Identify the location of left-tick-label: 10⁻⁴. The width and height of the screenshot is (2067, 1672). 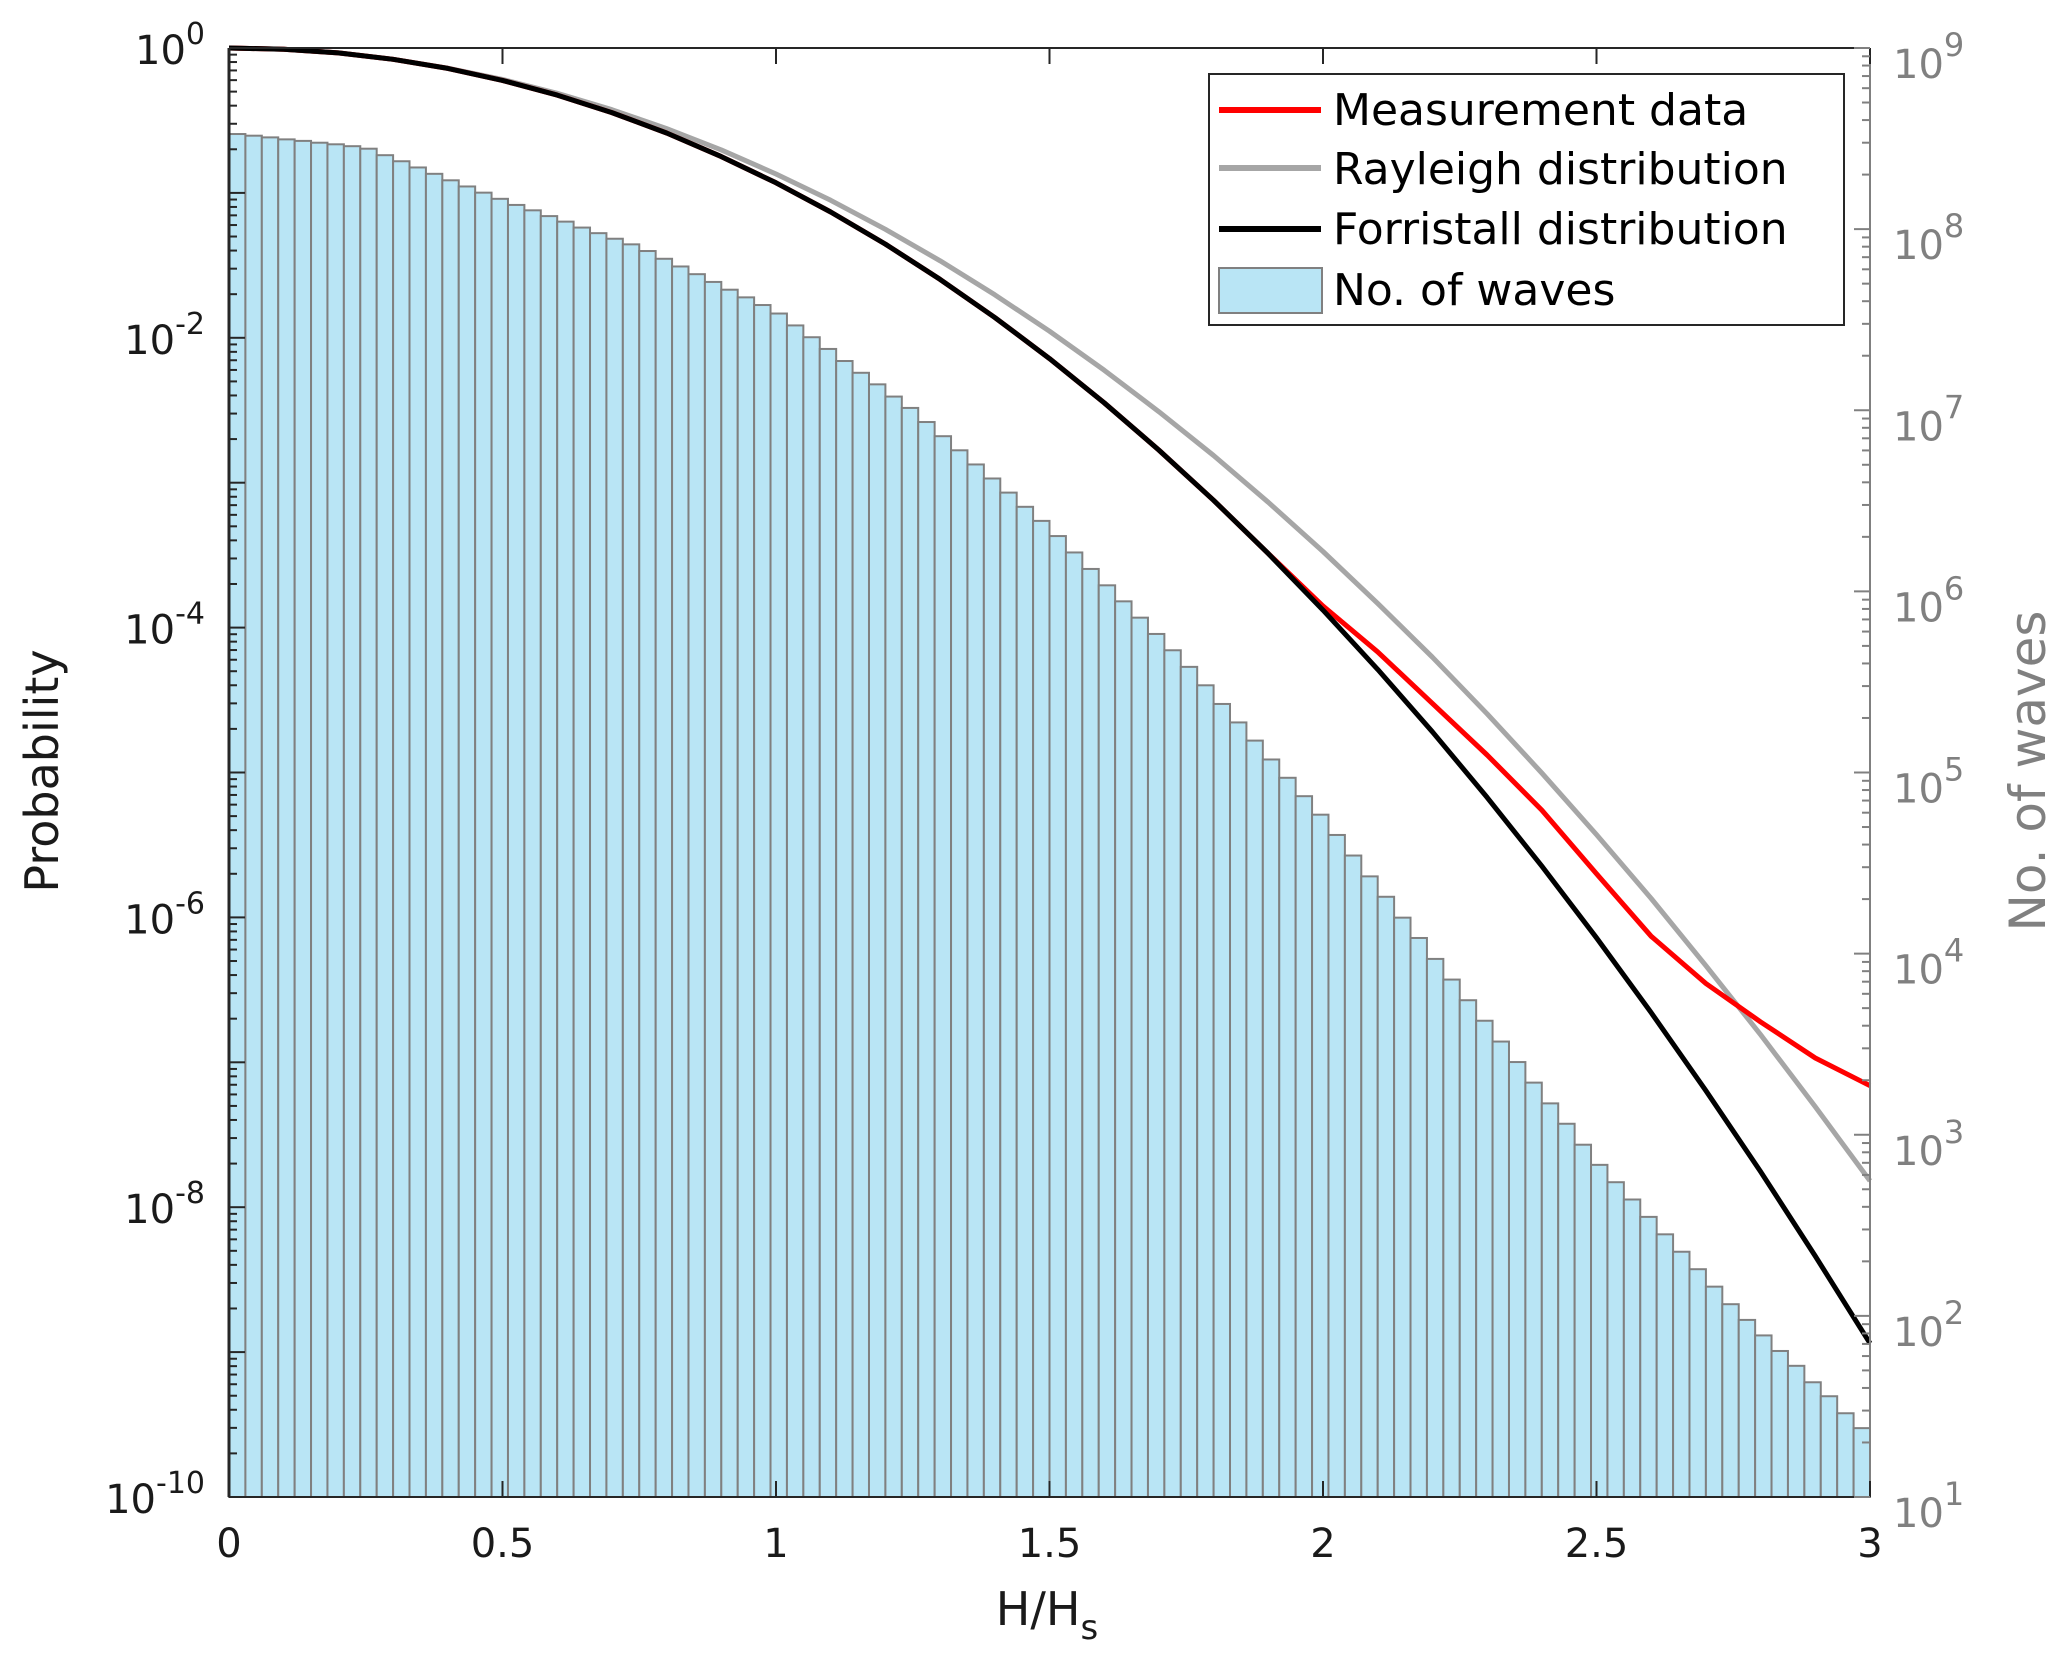
(164, 625).